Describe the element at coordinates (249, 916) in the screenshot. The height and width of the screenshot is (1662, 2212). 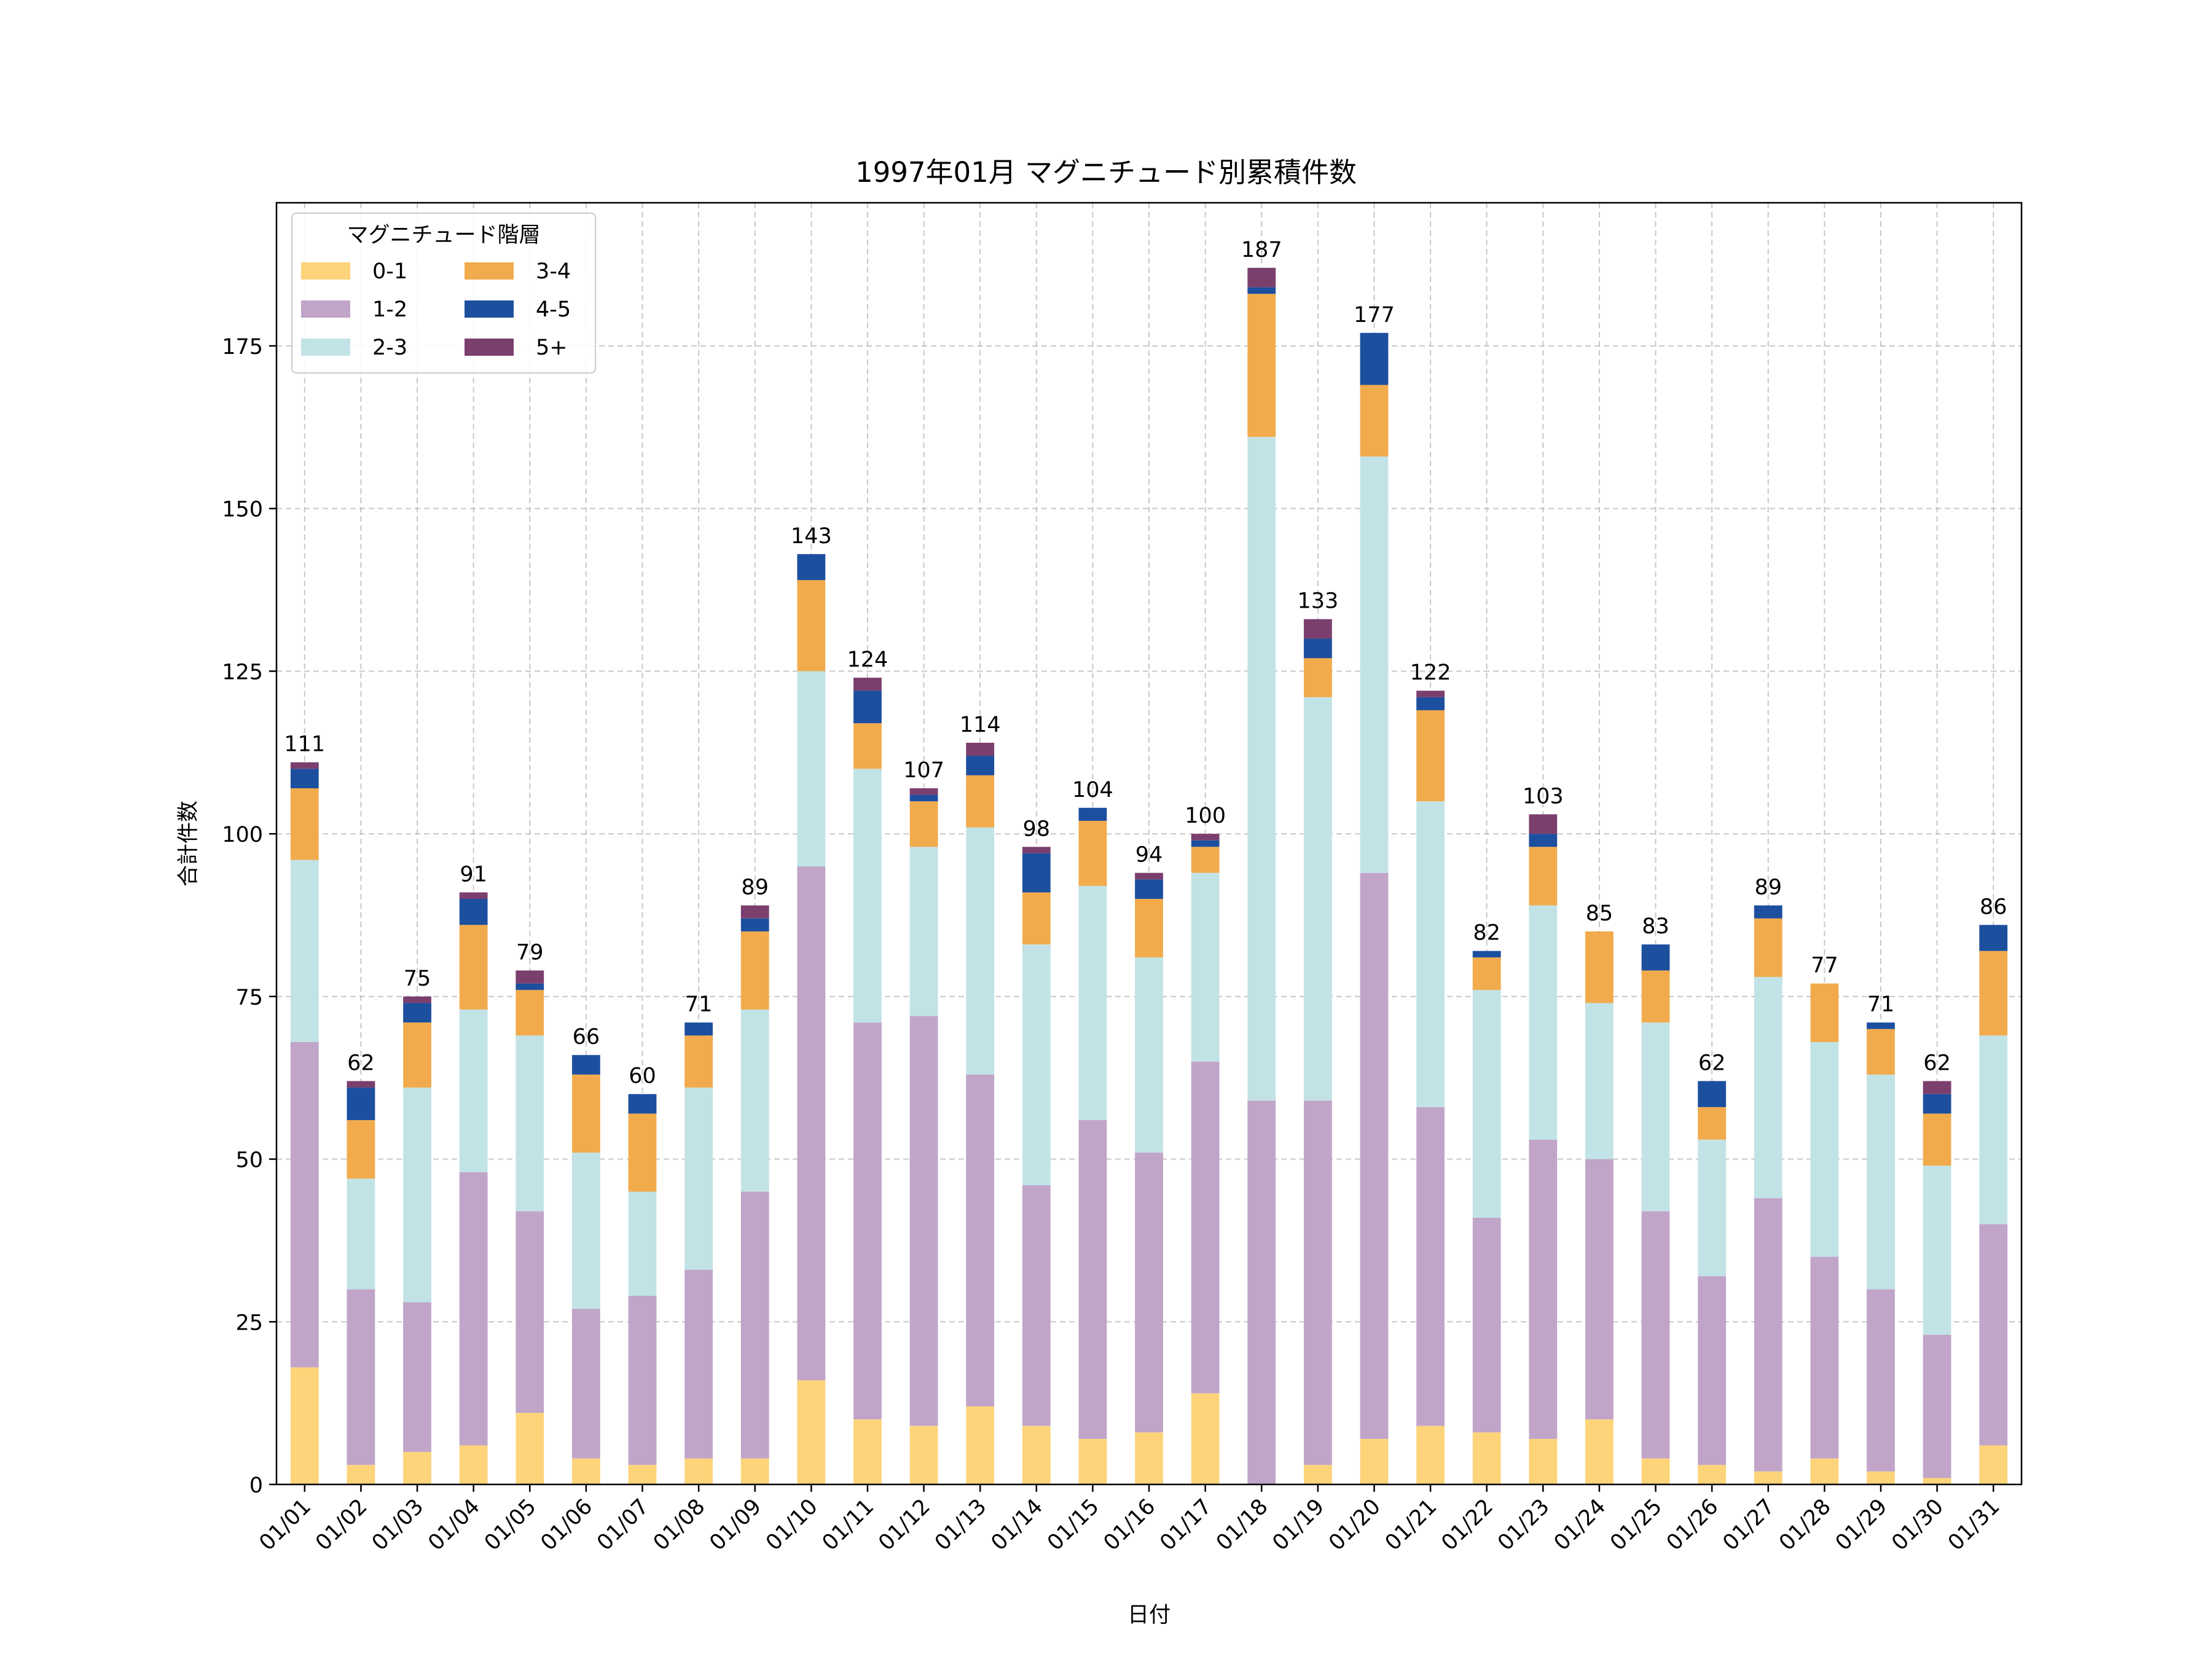
I see `y-axis: 0 25 50 75 100 125 150 175` at that location.